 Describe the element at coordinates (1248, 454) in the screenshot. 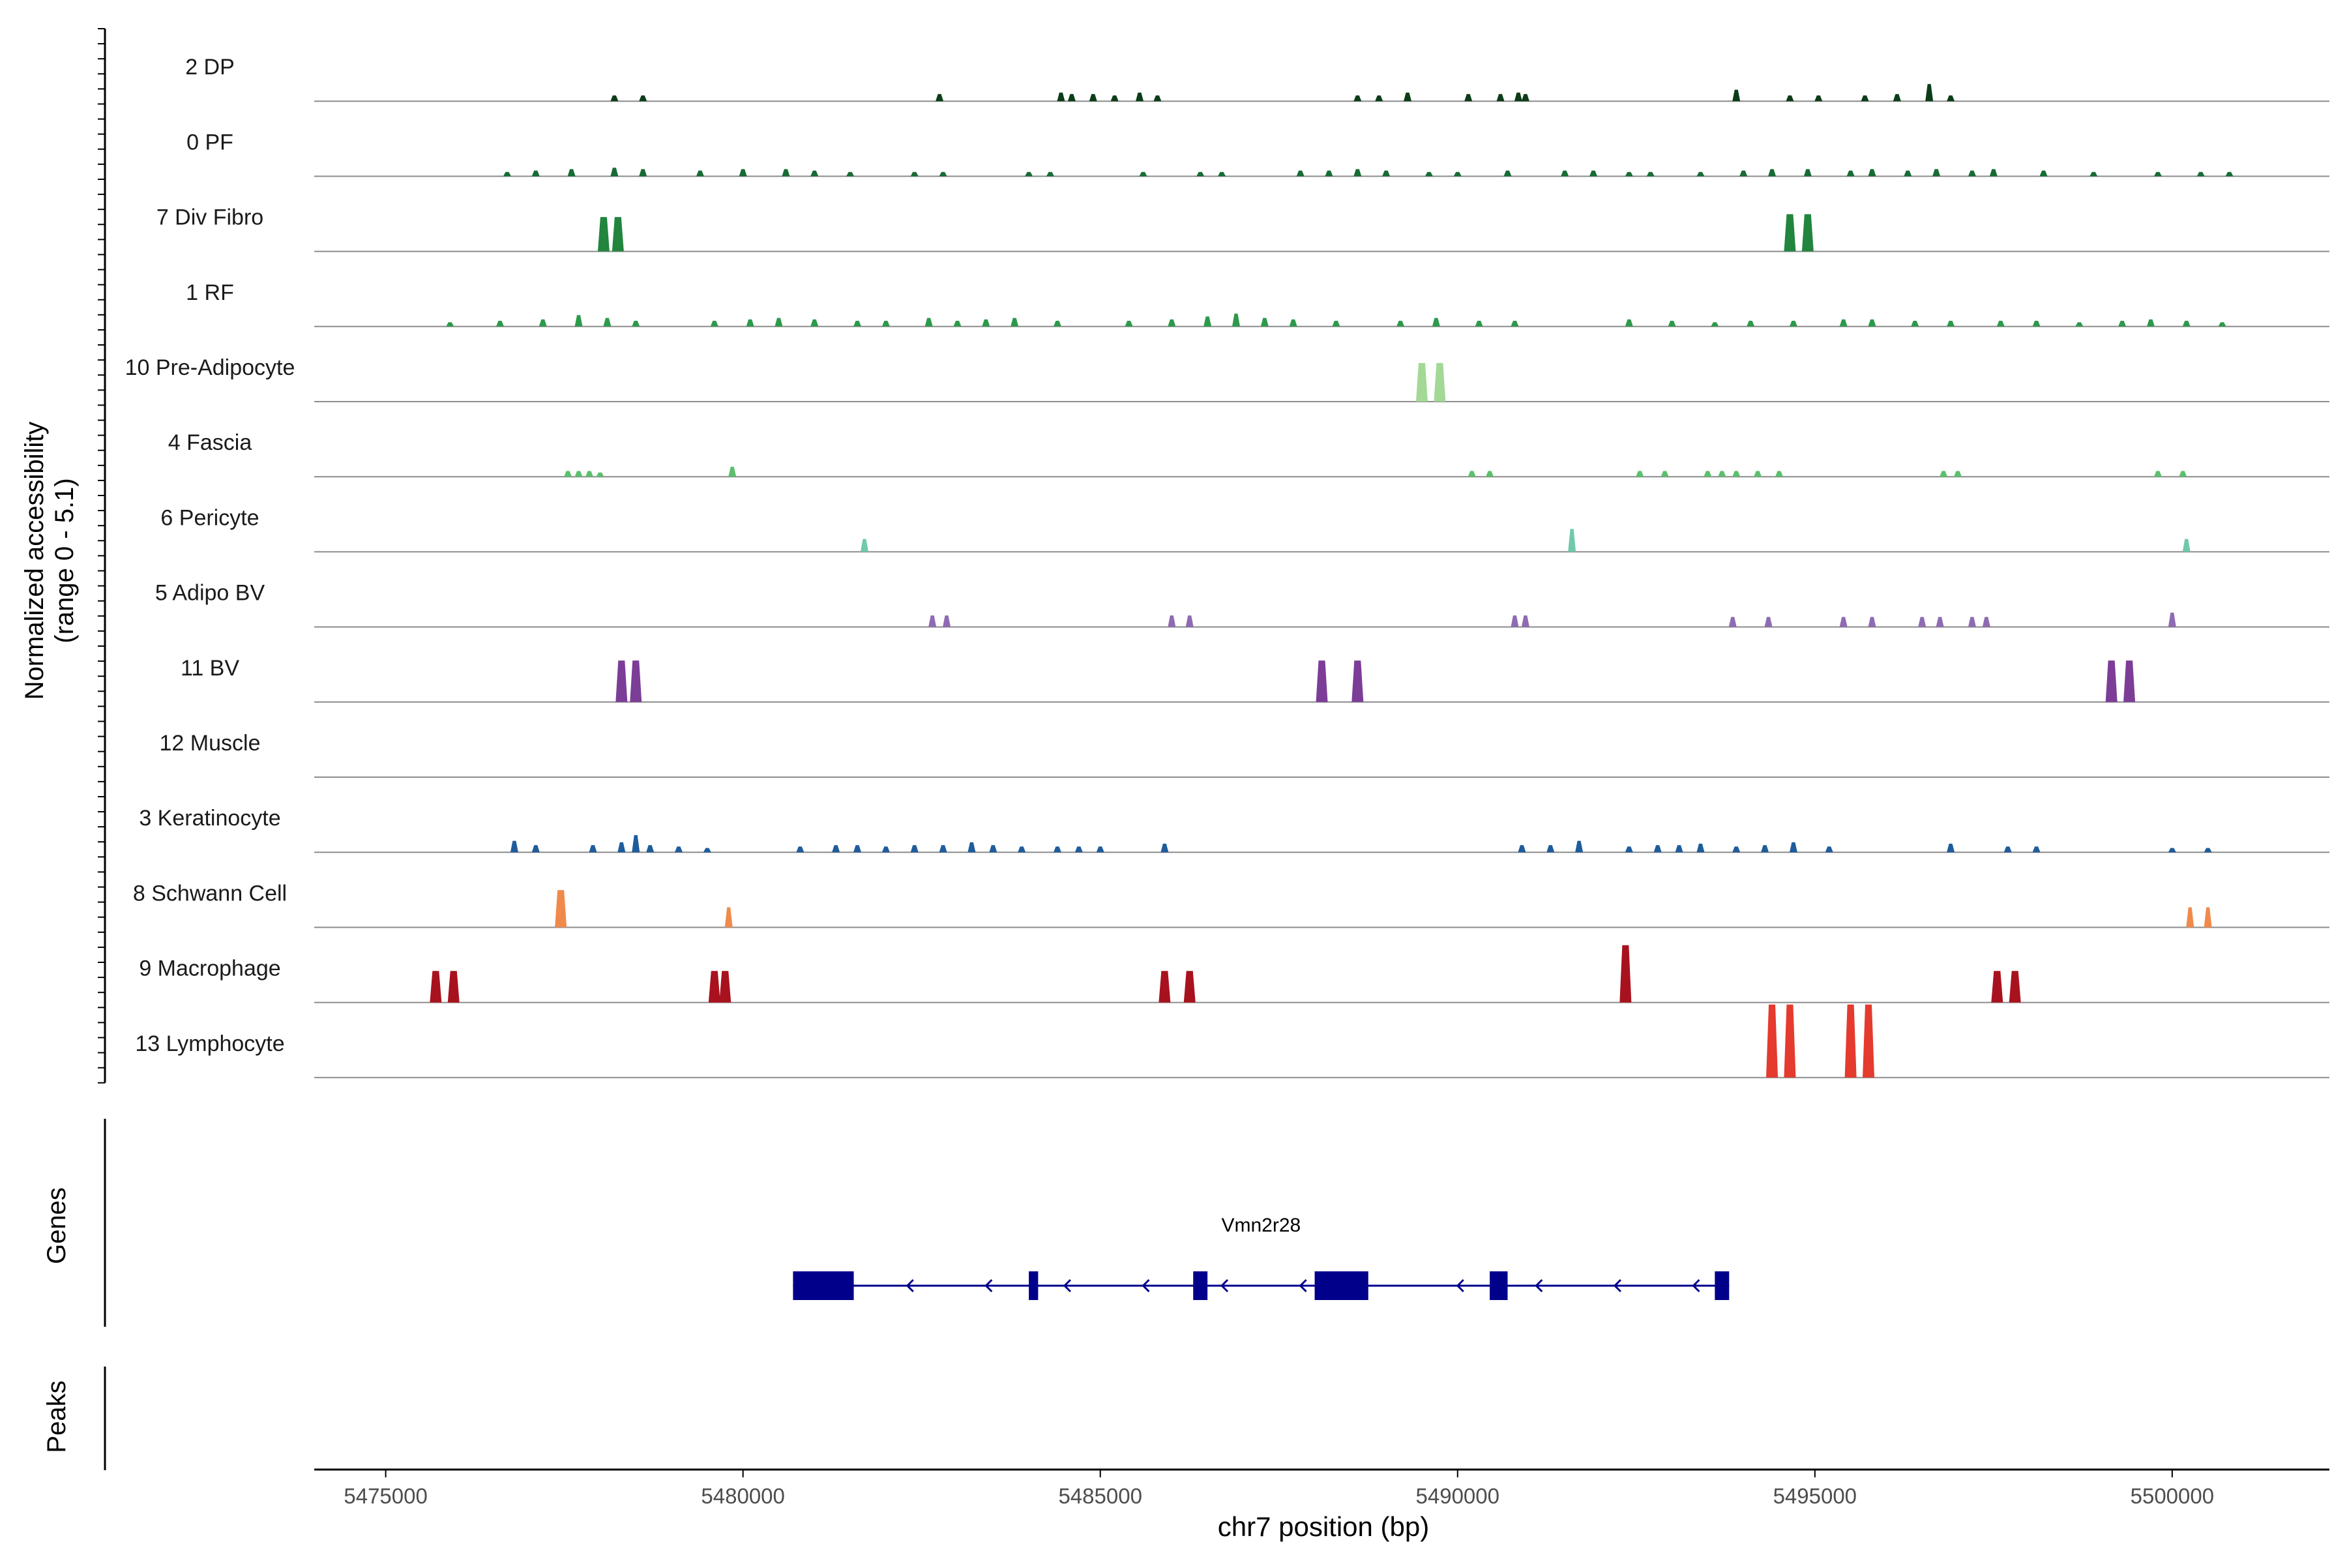

I see `track-4-fascia: 4 Fascia` at that location.